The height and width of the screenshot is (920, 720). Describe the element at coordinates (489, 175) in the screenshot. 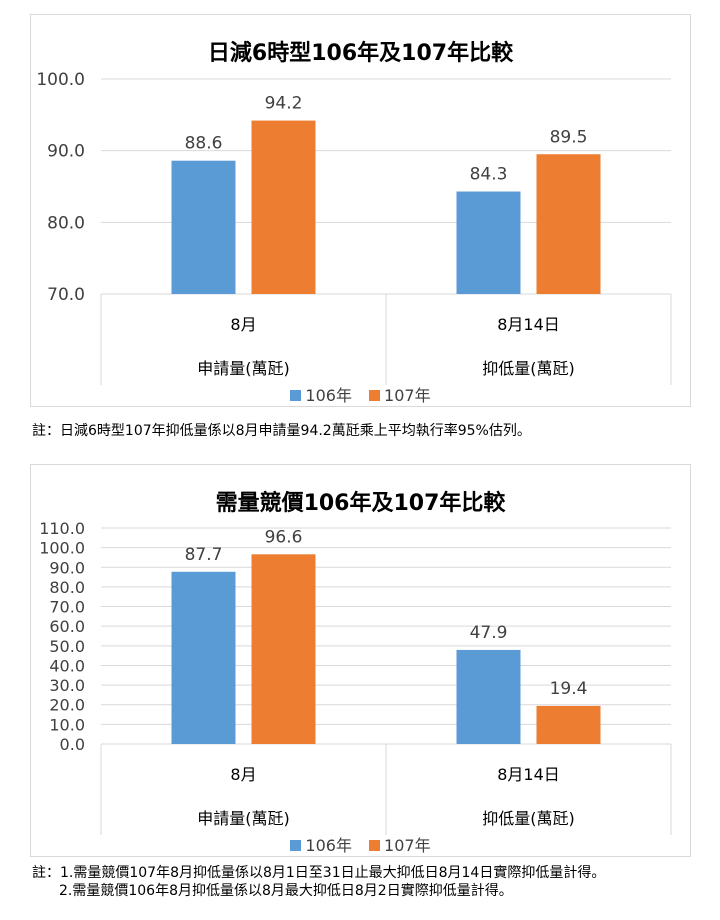

I see `data-label: 84.3` at that location.